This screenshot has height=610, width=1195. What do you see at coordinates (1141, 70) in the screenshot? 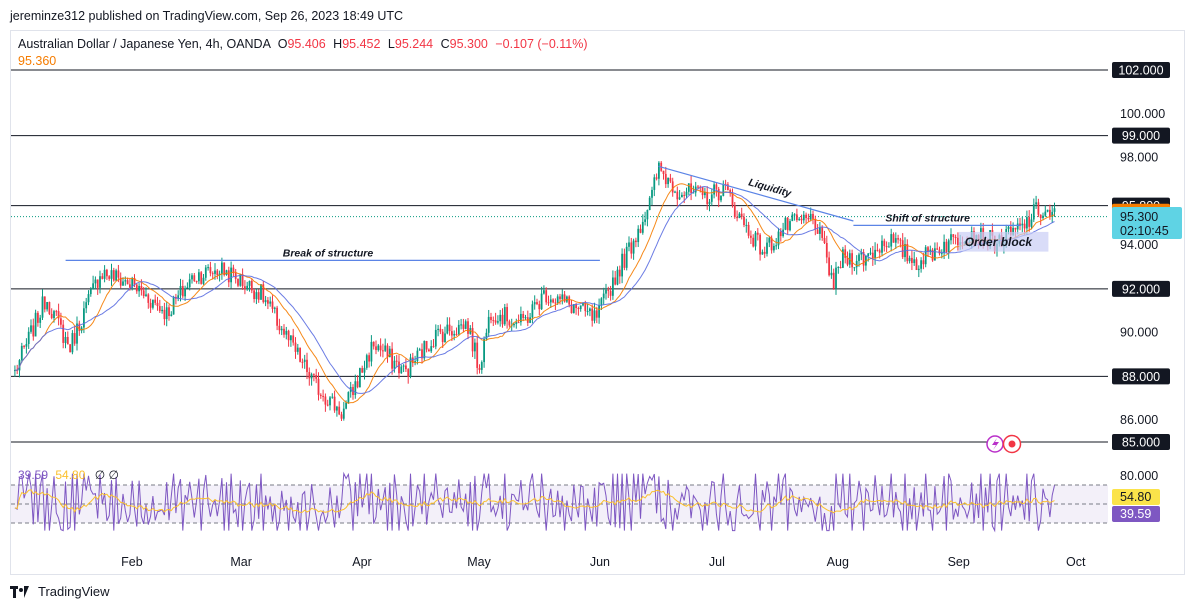
I see `level-badge: 102.000` at bounding box center [1141, 70].